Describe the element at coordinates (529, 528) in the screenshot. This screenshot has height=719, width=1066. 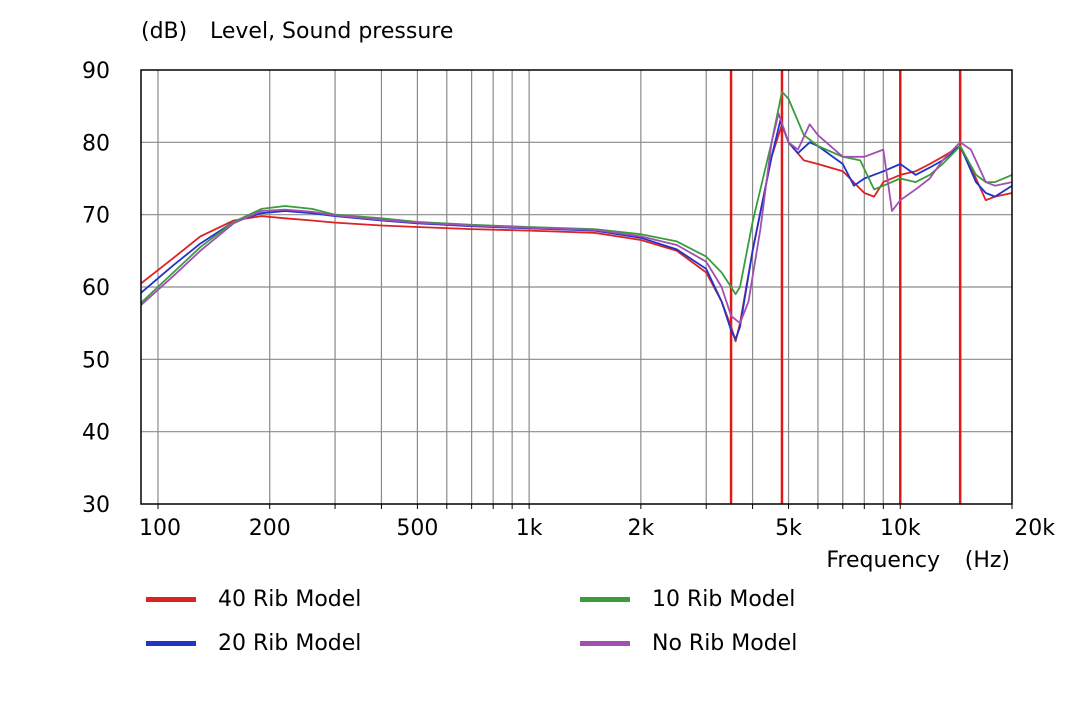
I see `x-tick-label: 1k` at that location.